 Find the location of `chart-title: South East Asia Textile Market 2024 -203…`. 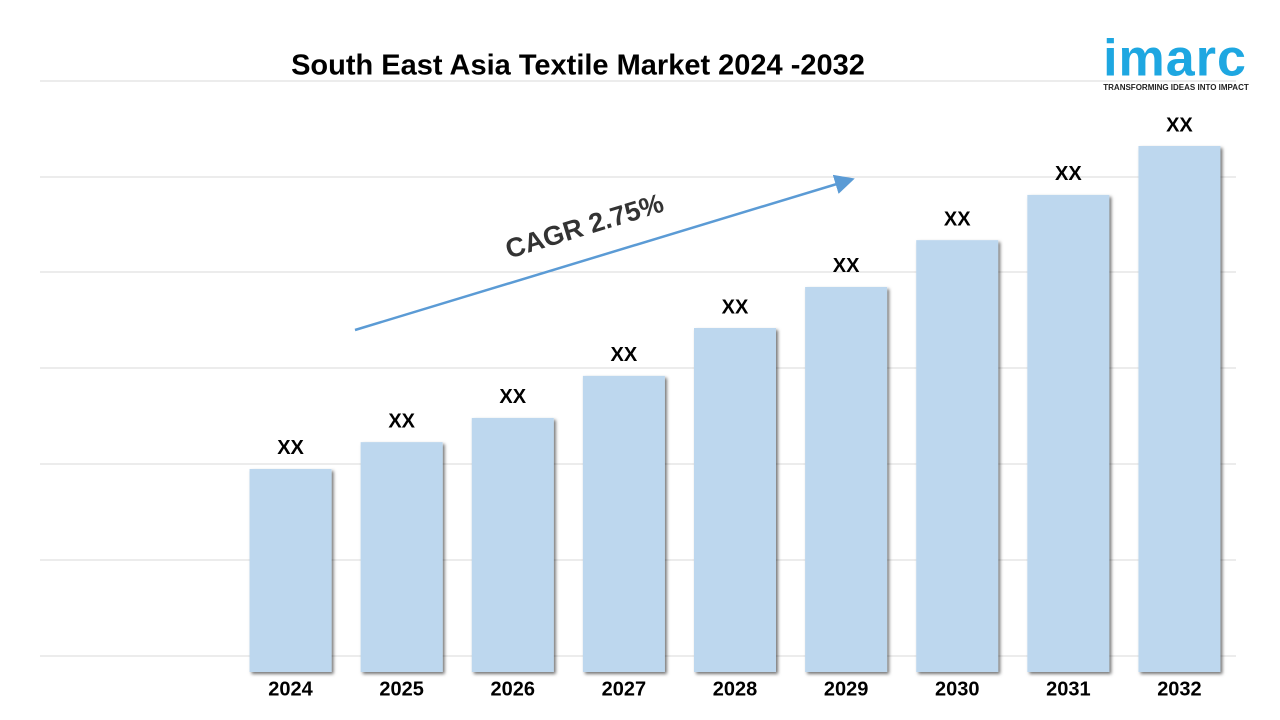

chart-title: South East Asia Textile Market 2024 -203… is located at coordinates (578, 66).